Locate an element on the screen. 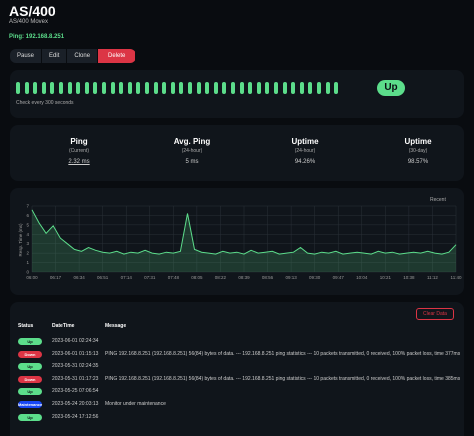 The height and width of the screenshot is (436, 474). y-tick-label: 1 is located at coordinates (27, 262).